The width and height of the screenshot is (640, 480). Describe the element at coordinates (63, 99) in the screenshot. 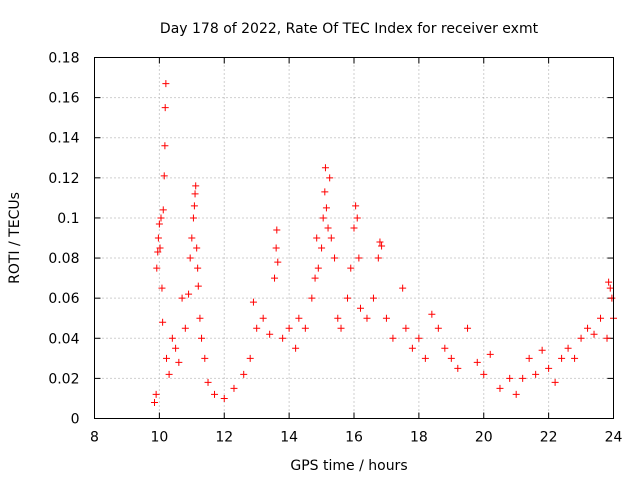

I see `y-tick-label: 0.16` at that location.